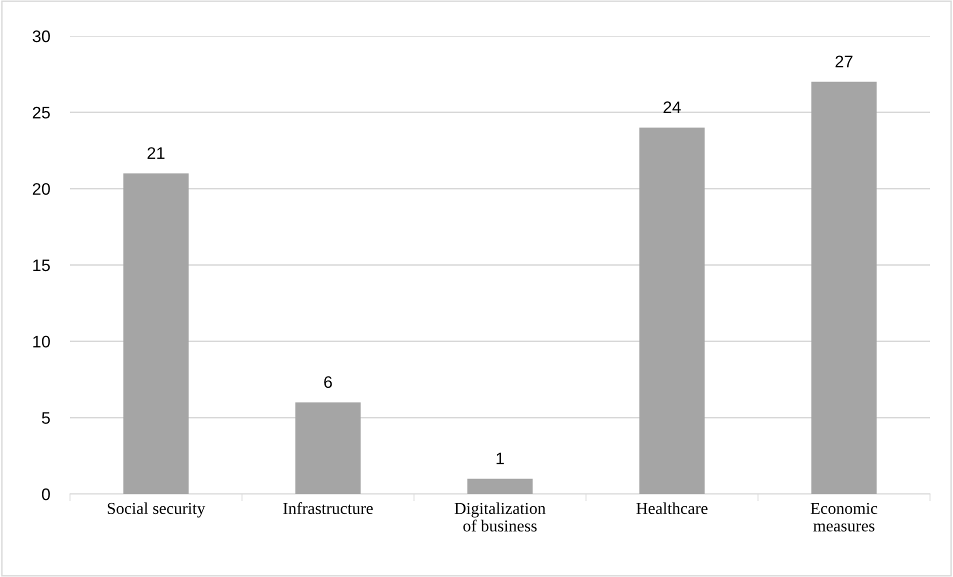 The height and width of the screenshot is (577, 953). I want to click on y-tick-label: 10, so click(41, 342).